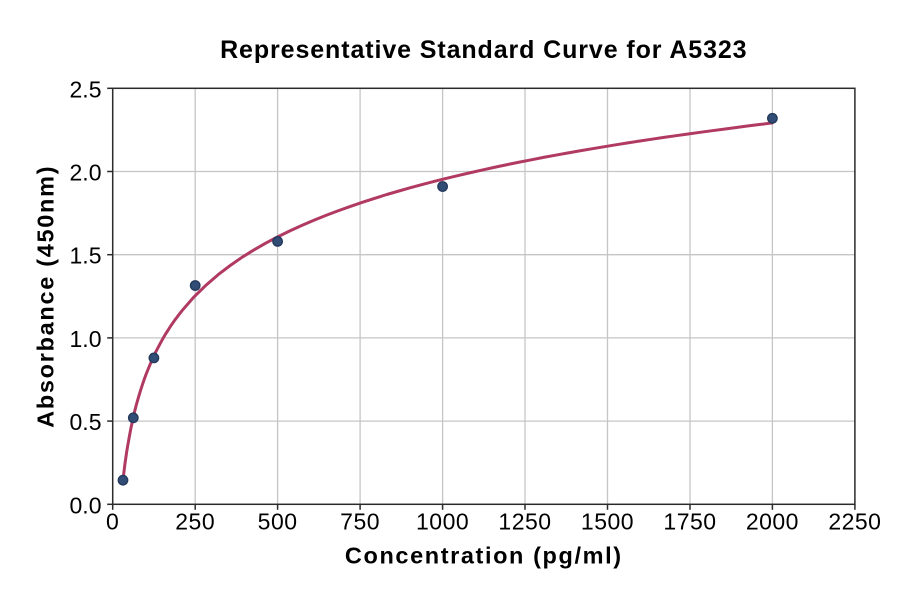 The width and height of the screenshot is (900, 594). What do you see at coordinates (772, 522) in the screenshot?
I see `svg-text: 2000` at bounding box center [772, 522].